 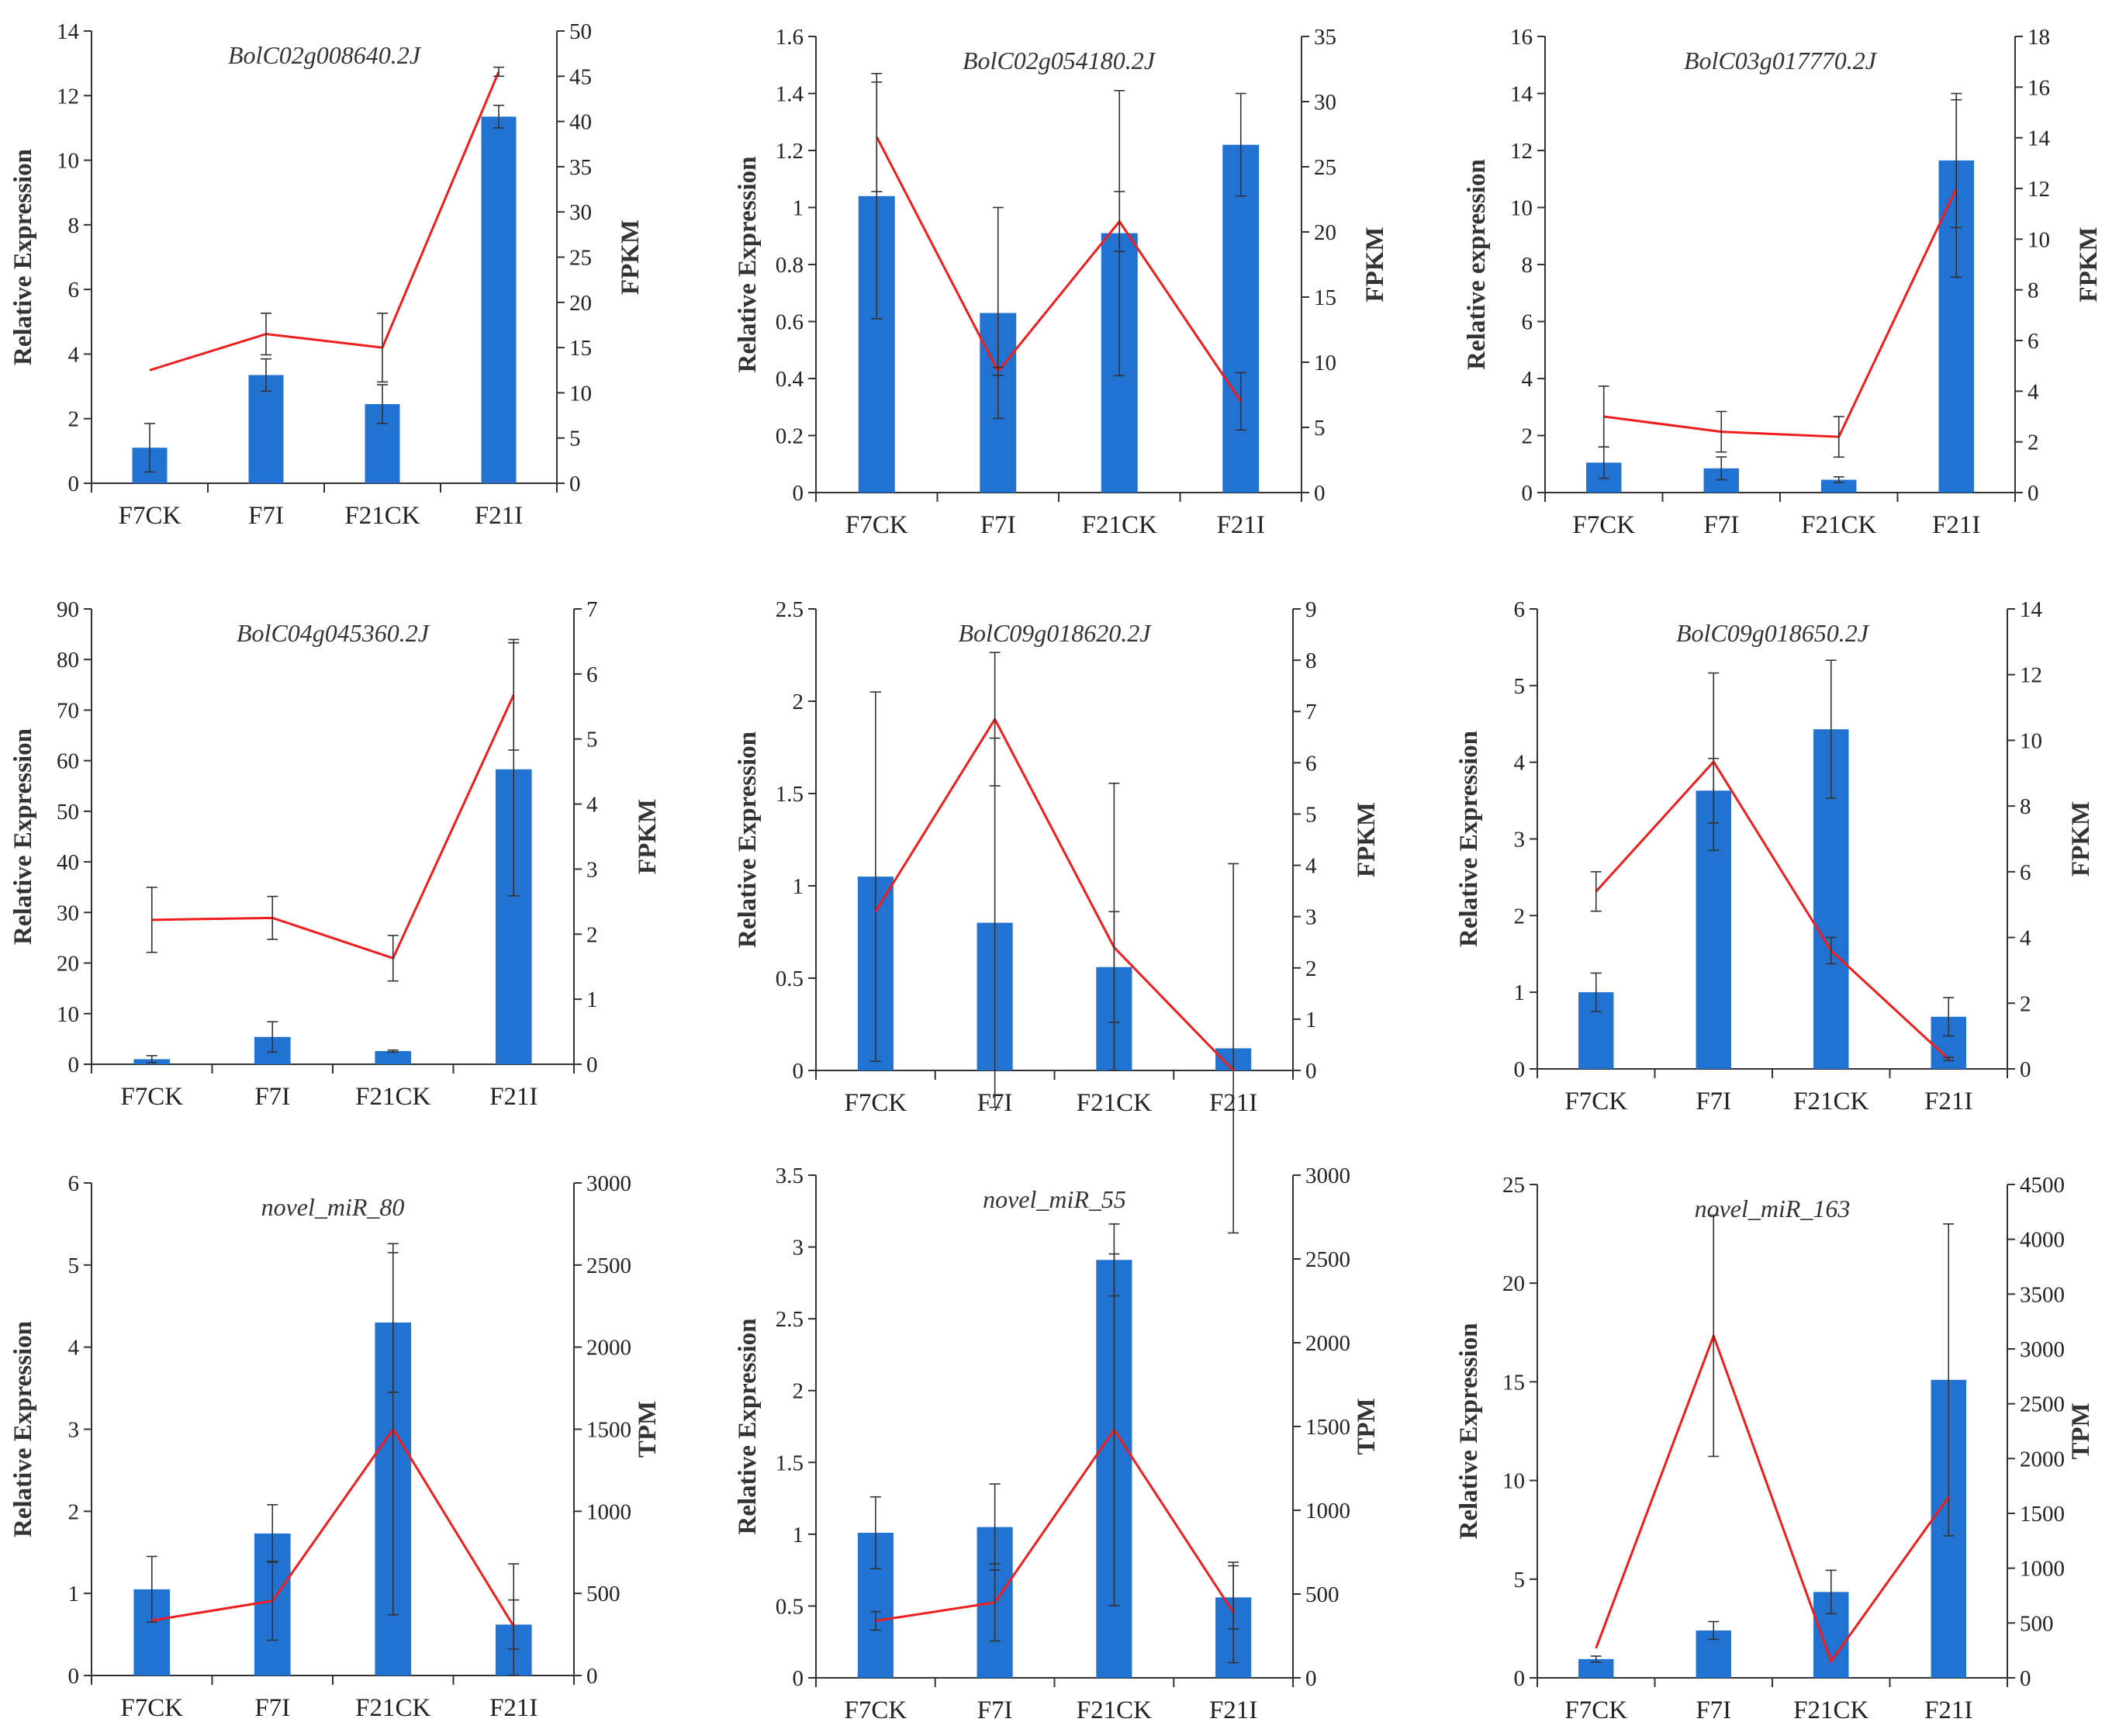 I want to click on y-tick-label: 1.5, so click(x=790, y=794).